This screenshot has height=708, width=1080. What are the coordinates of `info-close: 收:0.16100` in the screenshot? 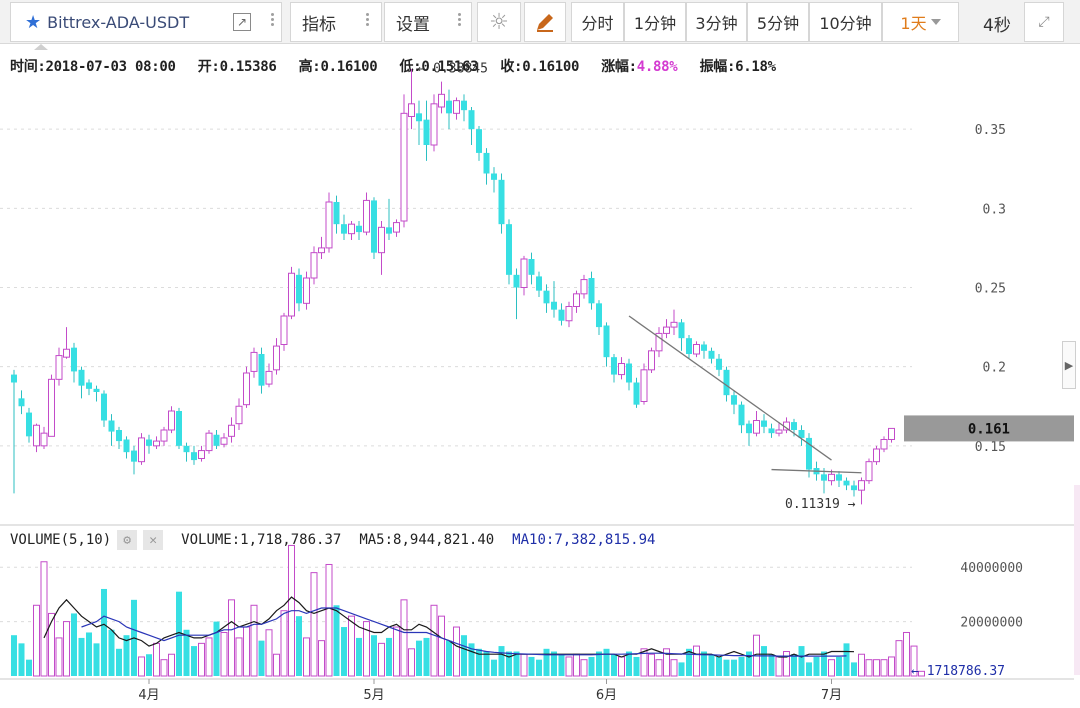 It's located at (540, 67).